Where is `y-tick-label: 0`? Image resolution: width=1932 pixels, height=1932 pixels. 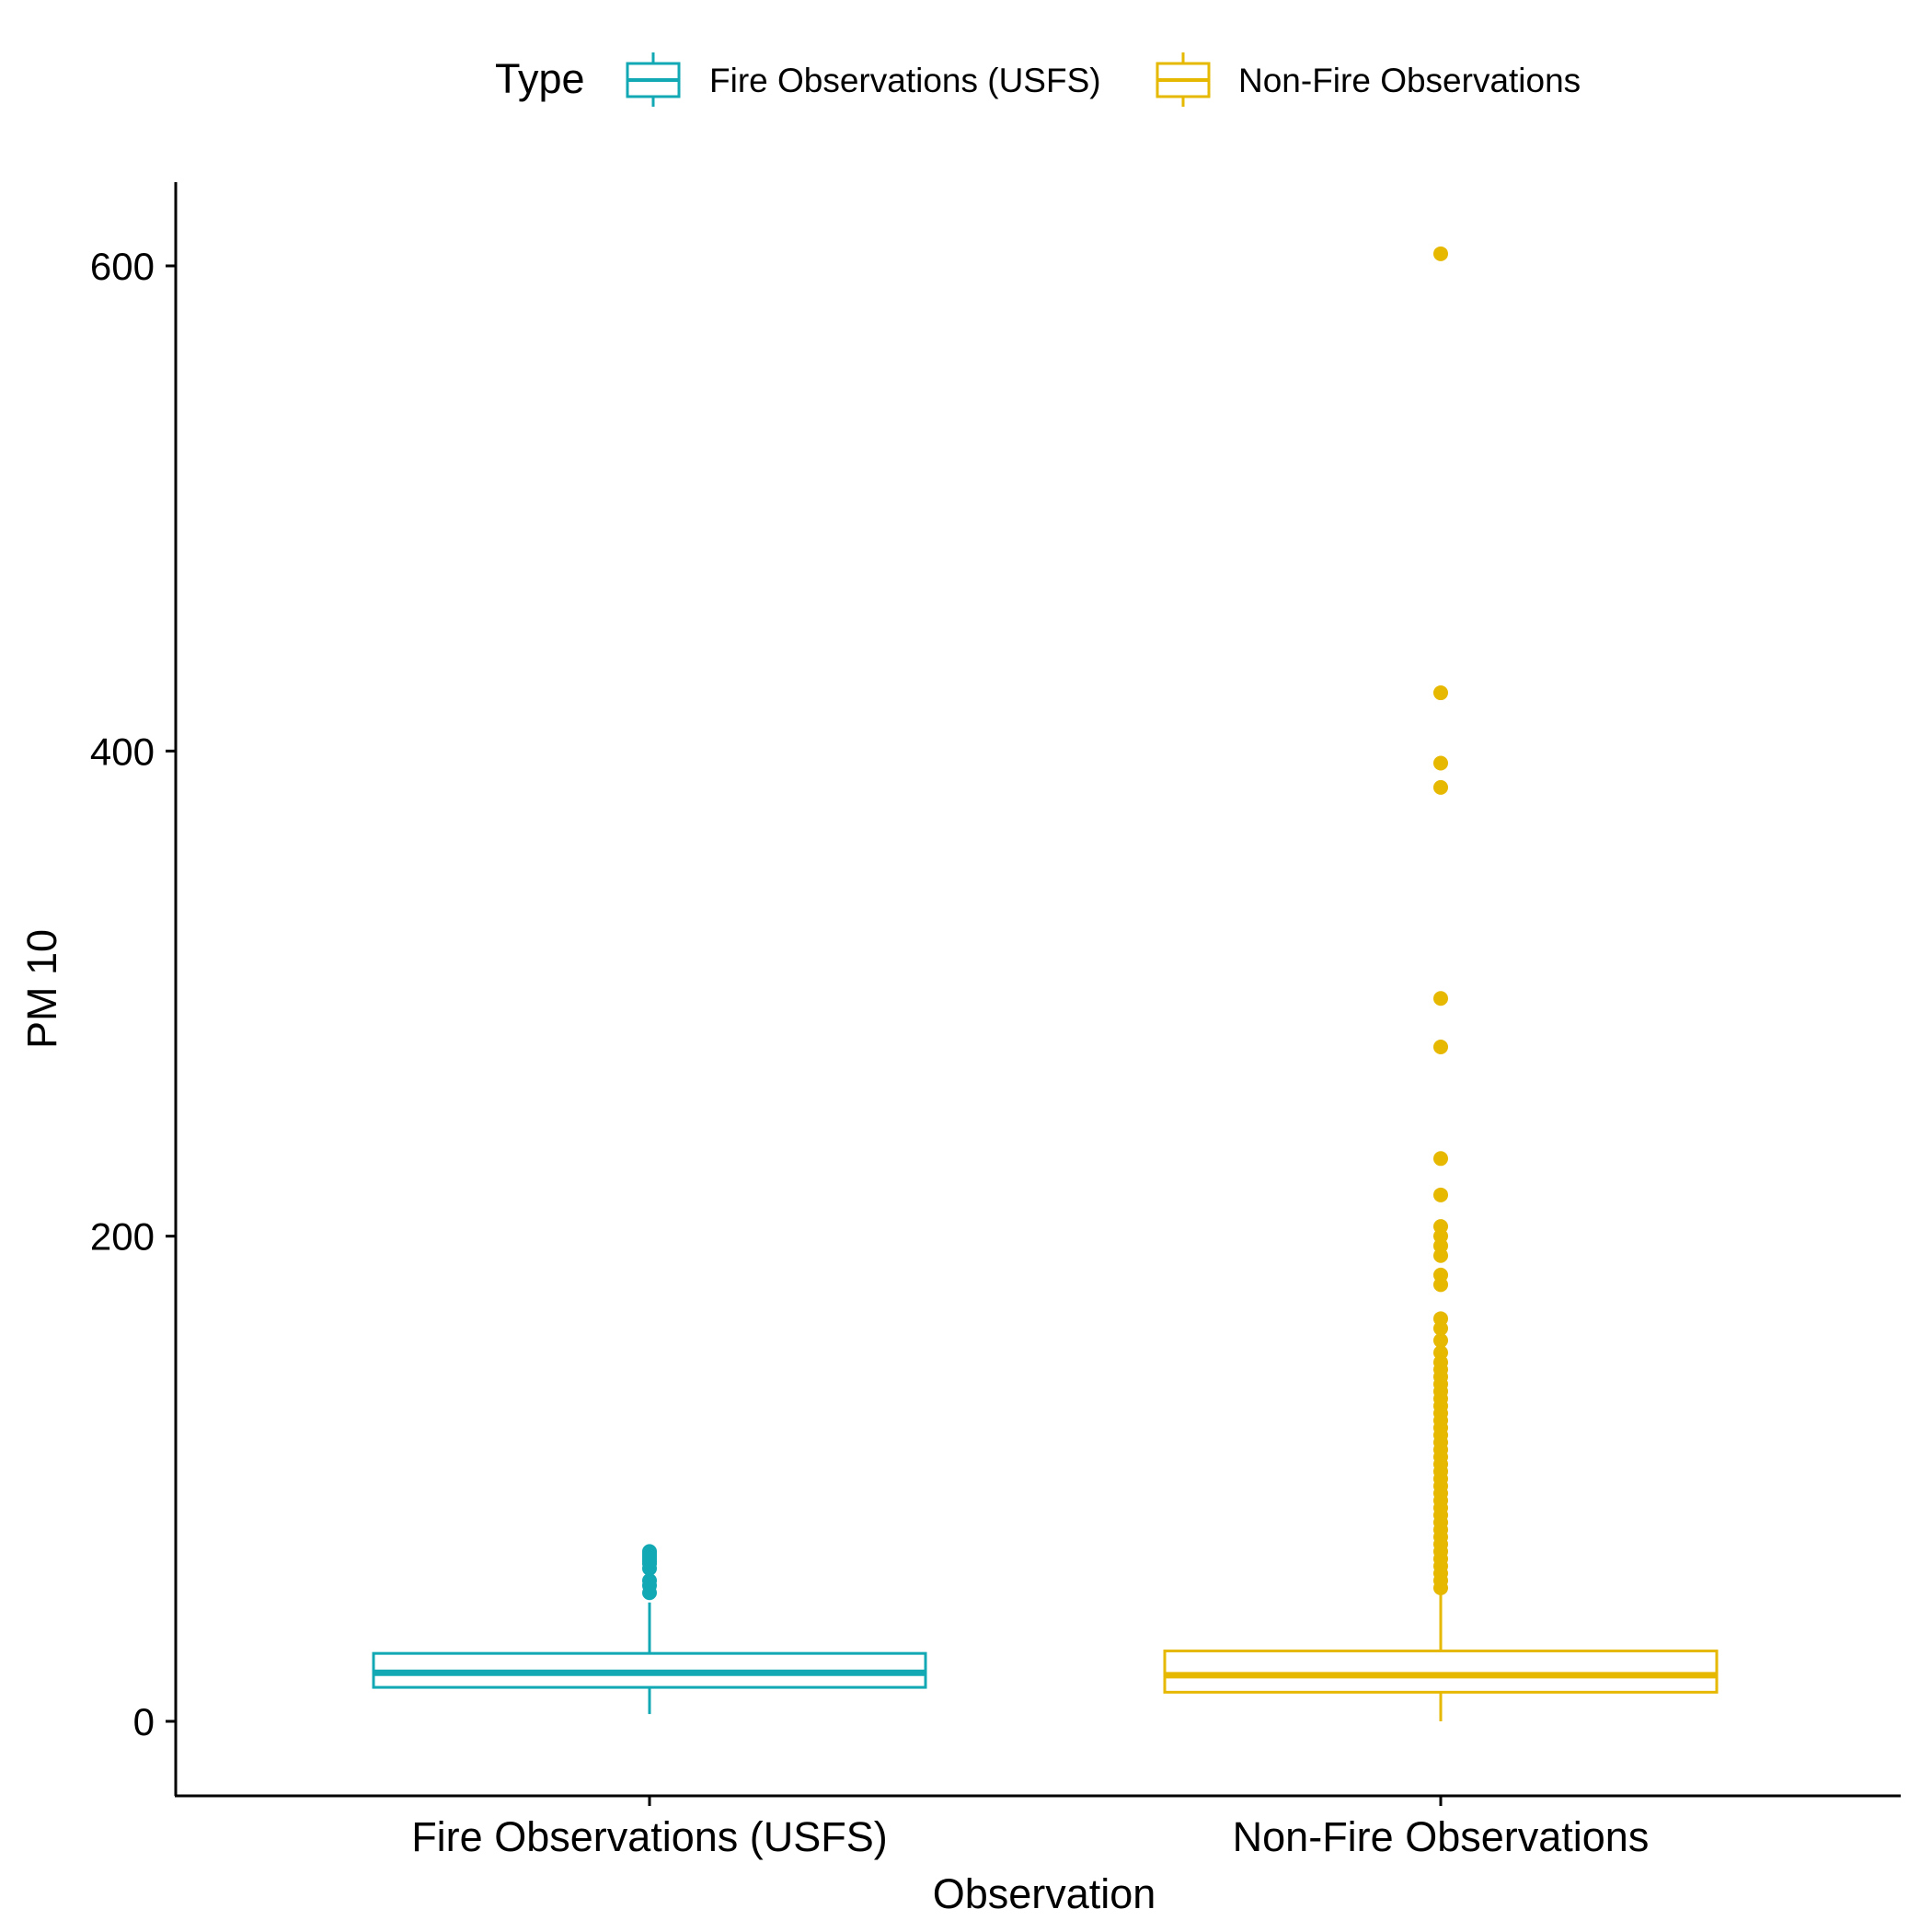
y-tick-label: 0 is located at coordinates (144, 1721).